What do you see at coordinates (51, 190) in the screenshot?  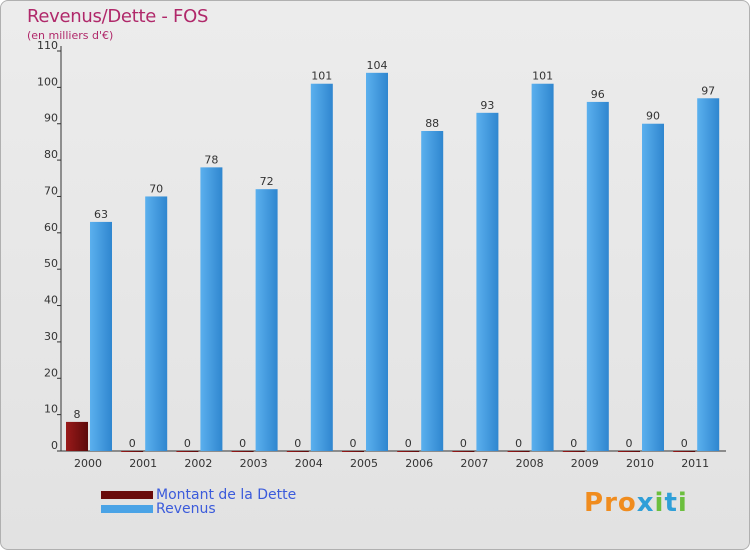 I see `y-tick-label: 70` at bounding box center [51, 190].